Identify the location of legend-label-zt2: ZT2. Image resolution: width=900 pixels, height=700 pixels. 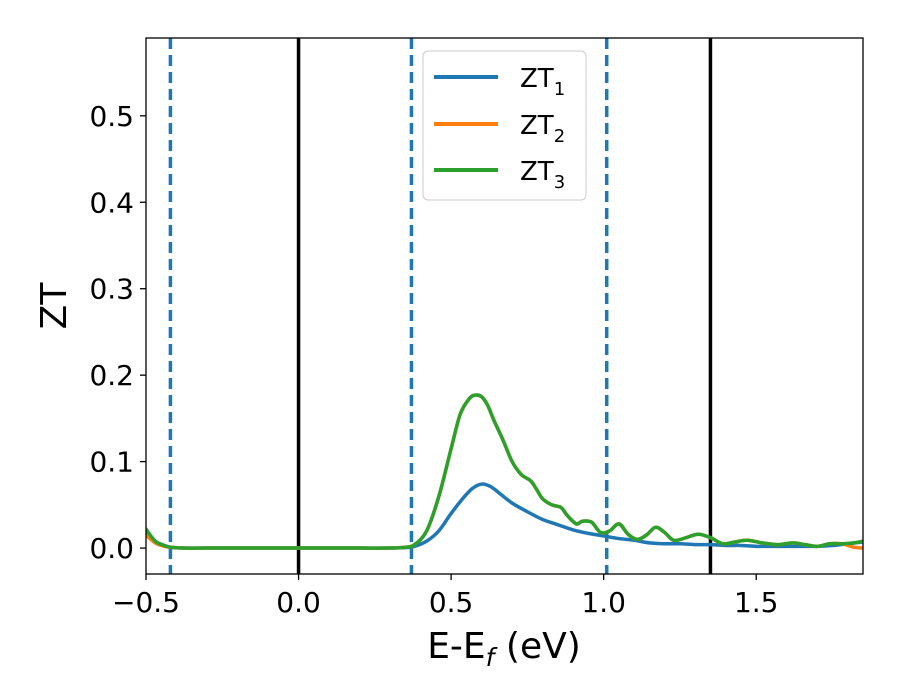
(542, 129).